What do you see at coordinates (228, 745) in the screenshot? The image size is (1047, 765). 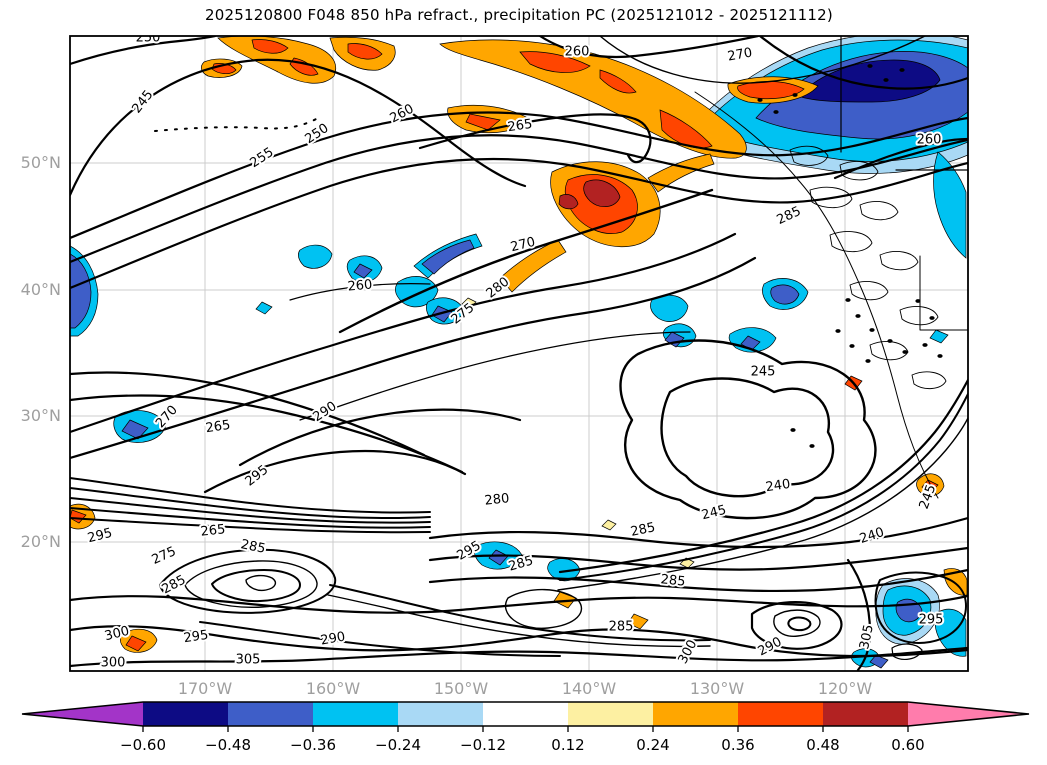 I see `colorbar-tick-label: −0.48` at bounding box center [228, 745].